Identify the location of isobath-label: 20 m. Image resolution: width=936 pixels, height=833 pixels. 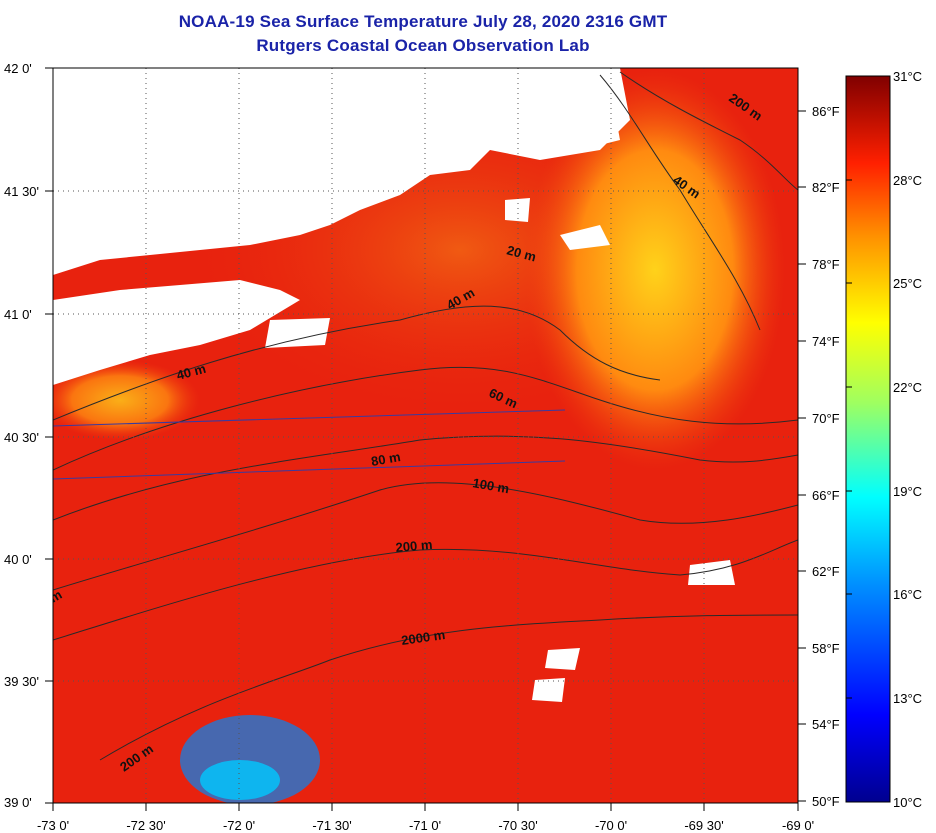
(521, 253).